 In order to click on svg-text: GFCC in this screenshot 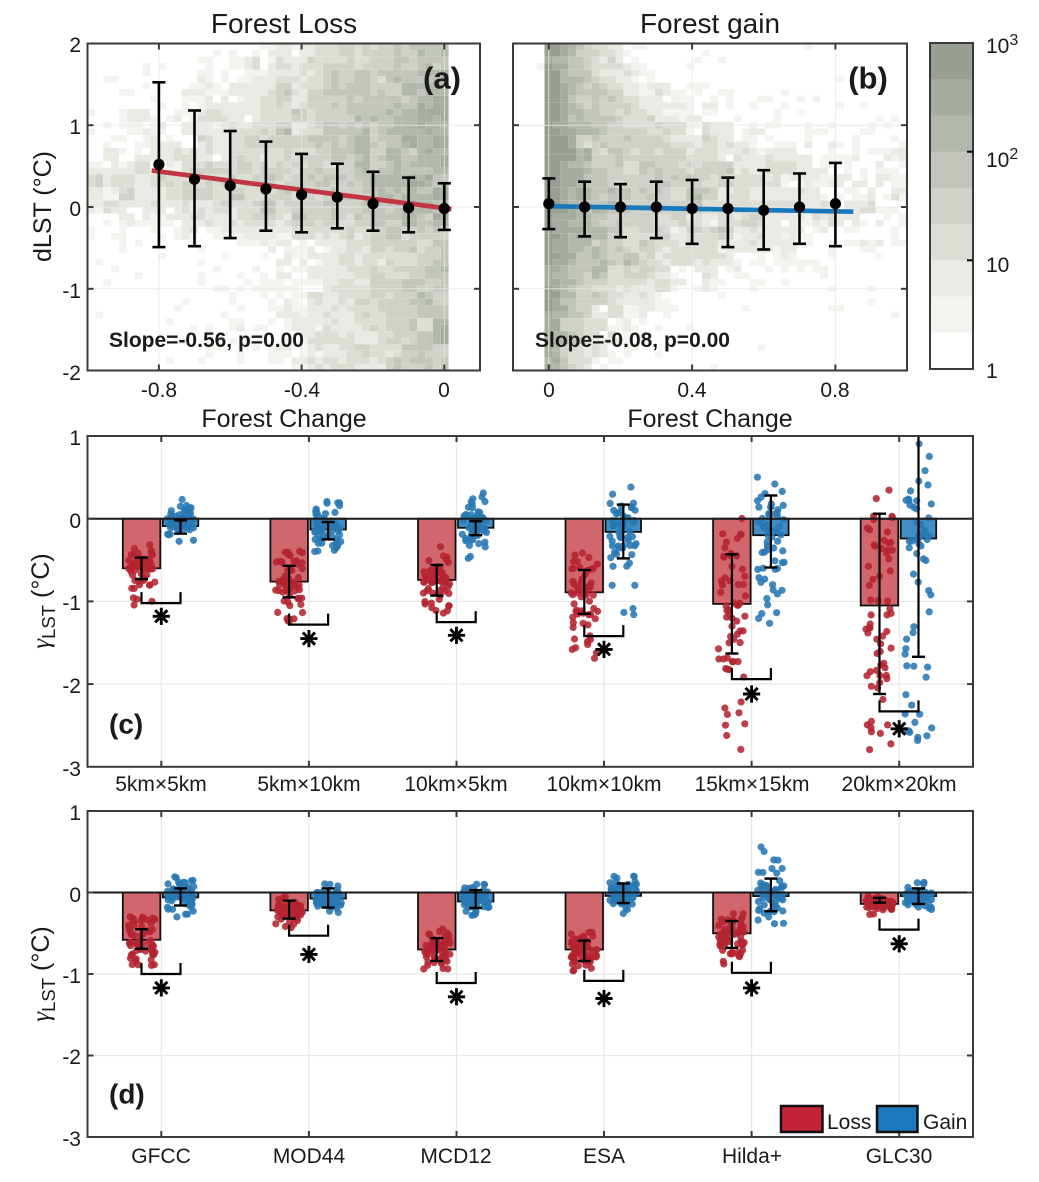, I will do `click(161, 1156)`.